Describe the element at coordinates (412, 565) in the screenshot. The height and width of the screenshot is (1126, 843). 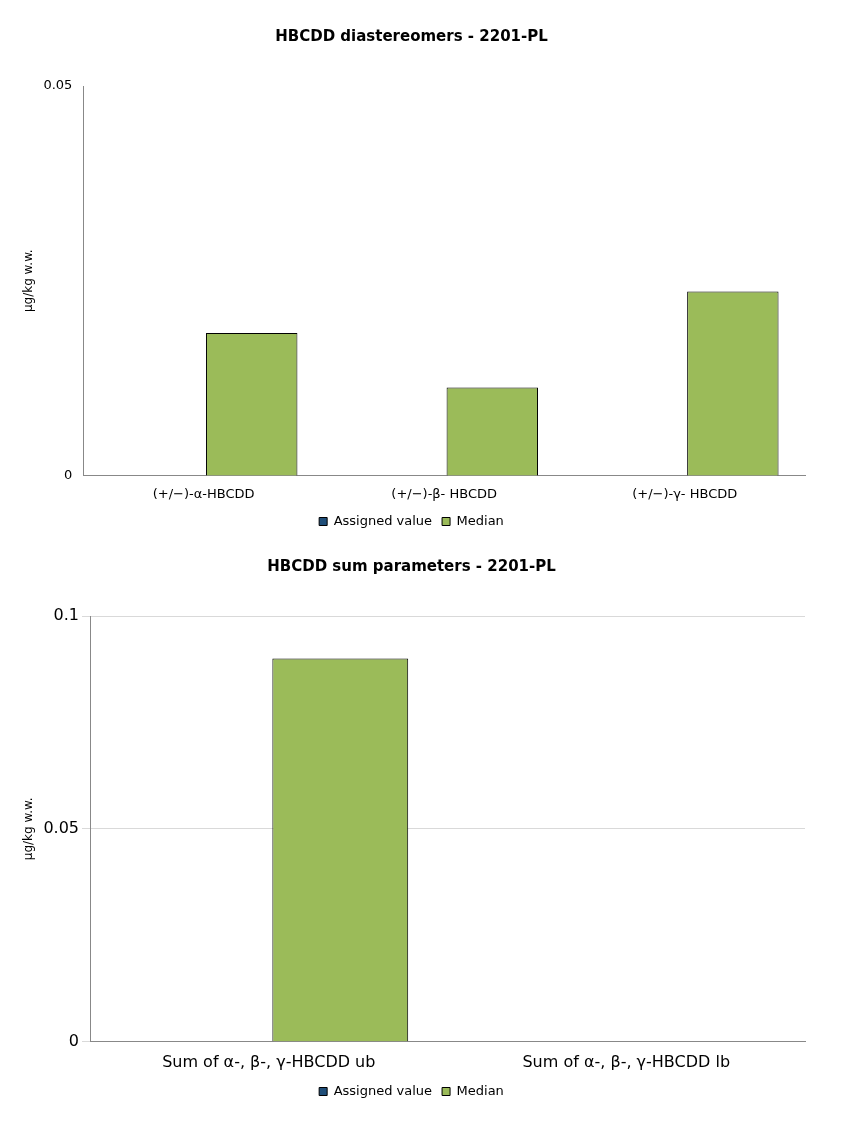
I see `chart-title: HBCDD sum parameters - 2201-PL` at that location.